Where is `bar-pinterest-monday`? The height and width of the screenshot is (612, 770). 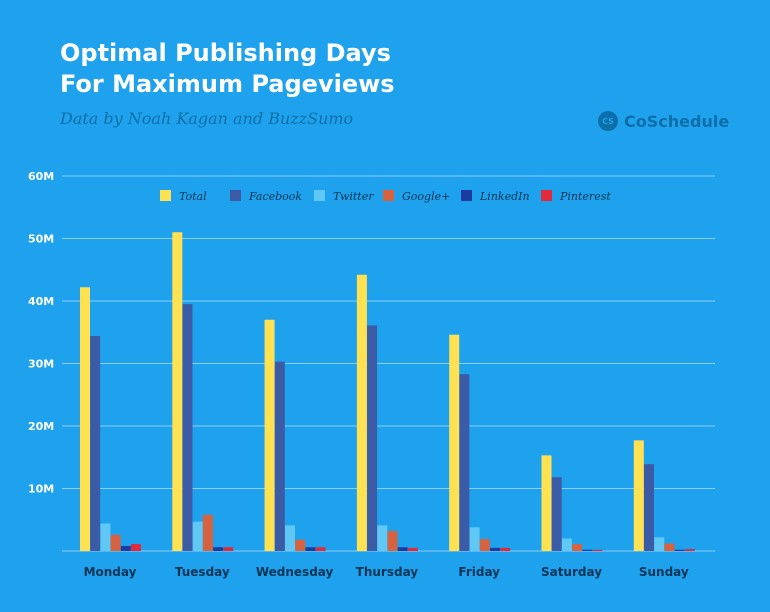 bar-pinterest-monday is located at coordinates (136, 547).